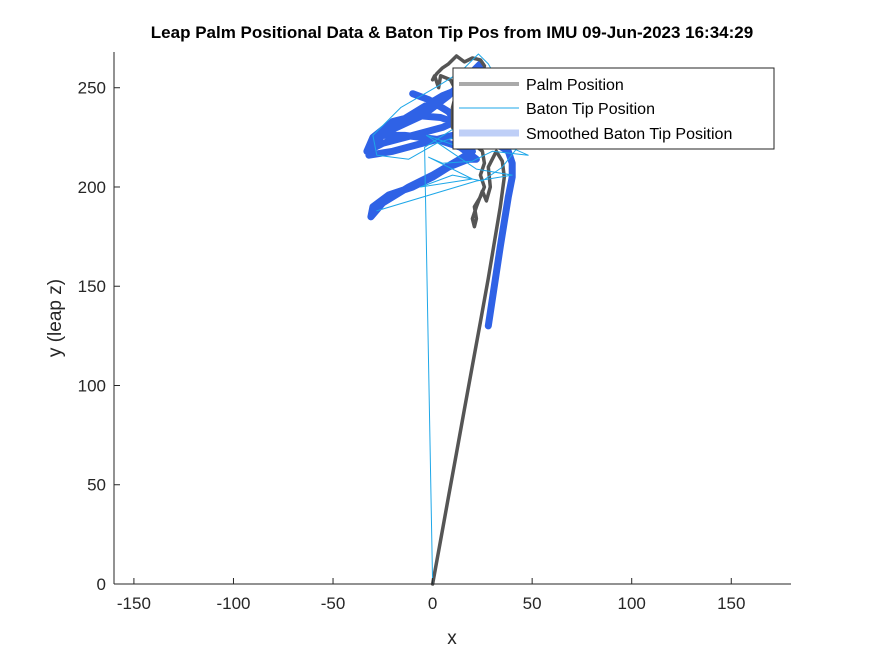 Image resolution: width=875 pixels, height=656 pixels. Describe the element at coordinates (575, 85) in the screenshot. I see `legend-label-palm: Palm Position` at that location.